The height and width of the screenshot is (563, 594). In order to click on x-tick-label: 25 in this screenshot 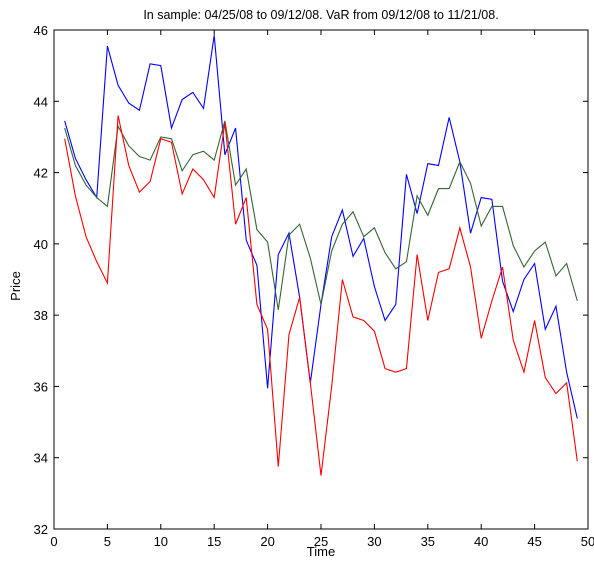, I will do `click(321, 541)`.